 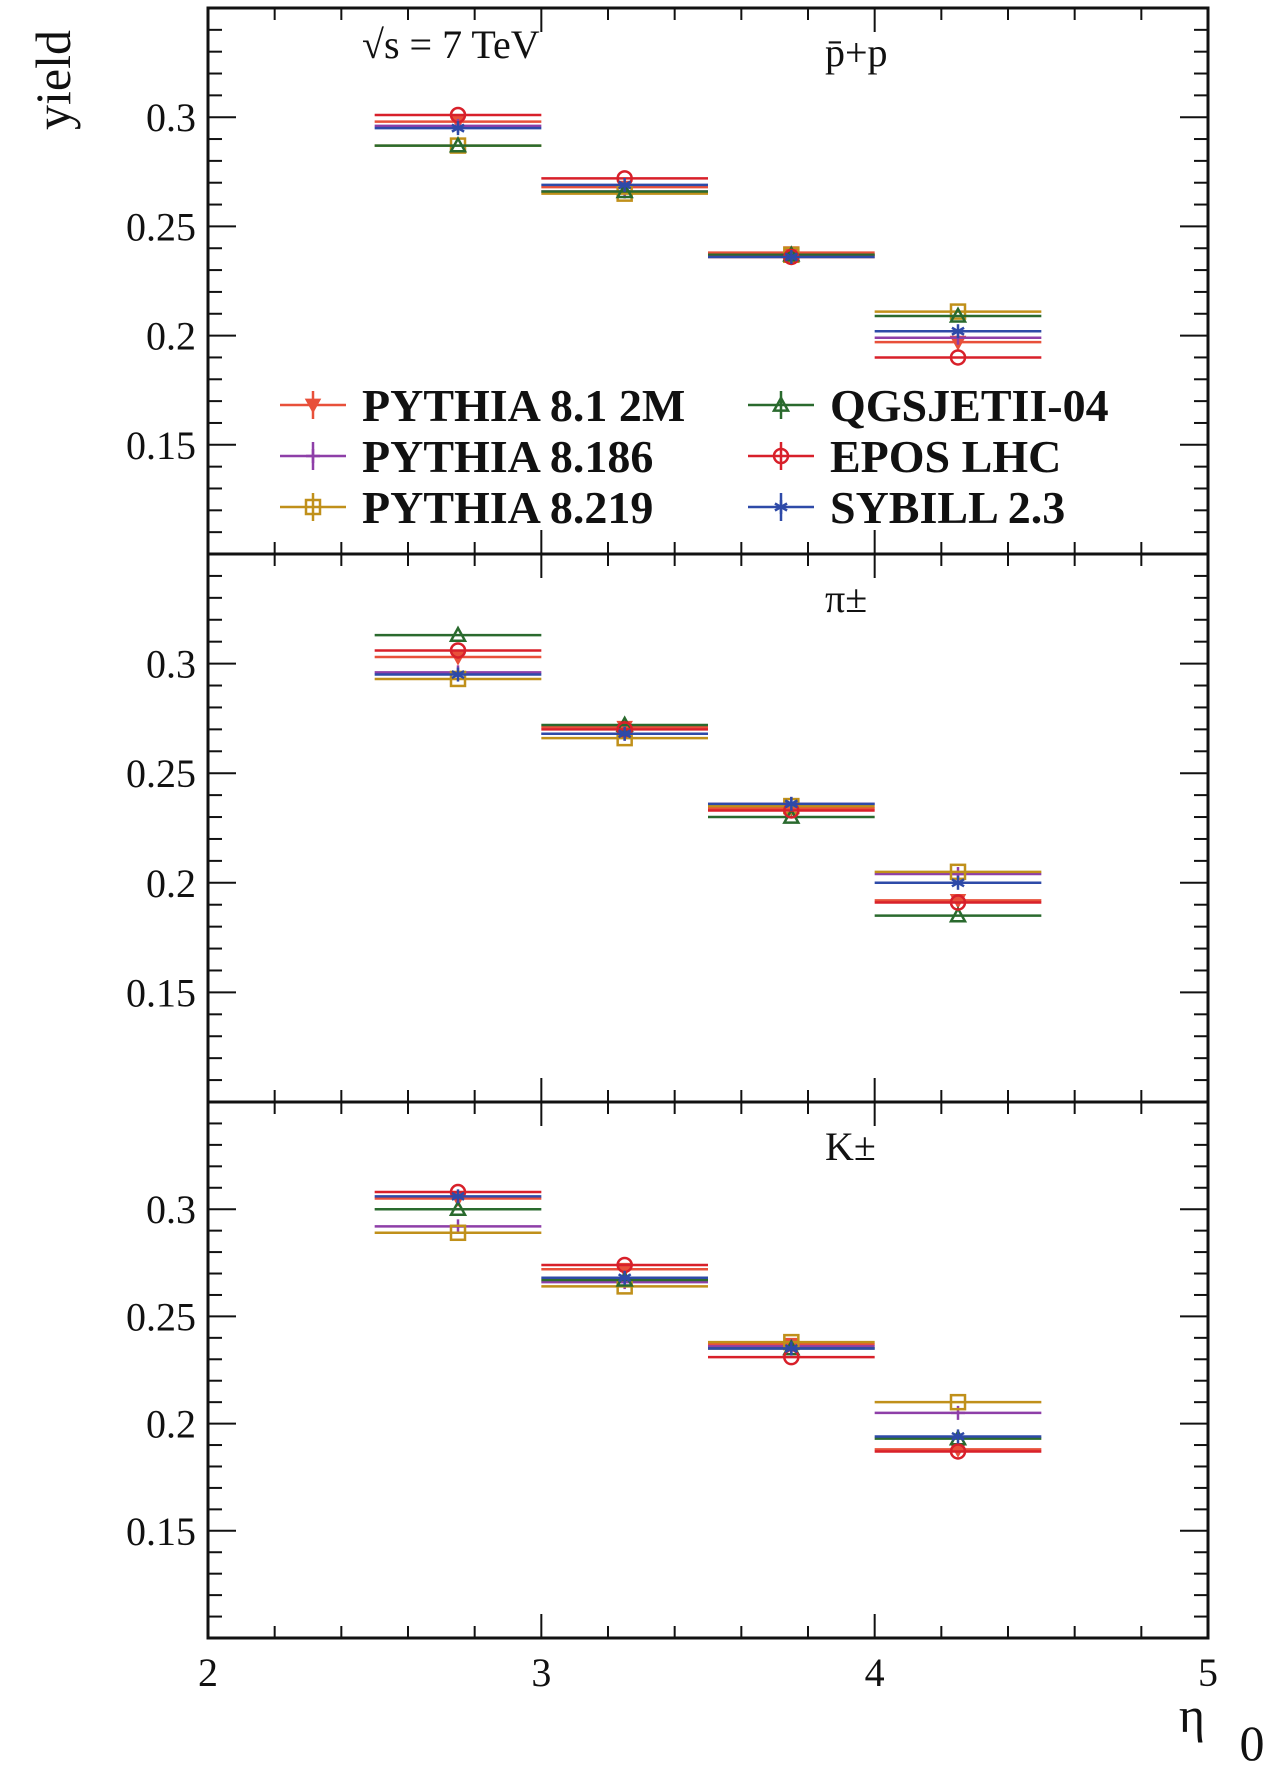 What do you see at coordinates (945, 456) in the screenshot?
I see `legend-label: EPOS LHC` at bounding box center [945, 456].